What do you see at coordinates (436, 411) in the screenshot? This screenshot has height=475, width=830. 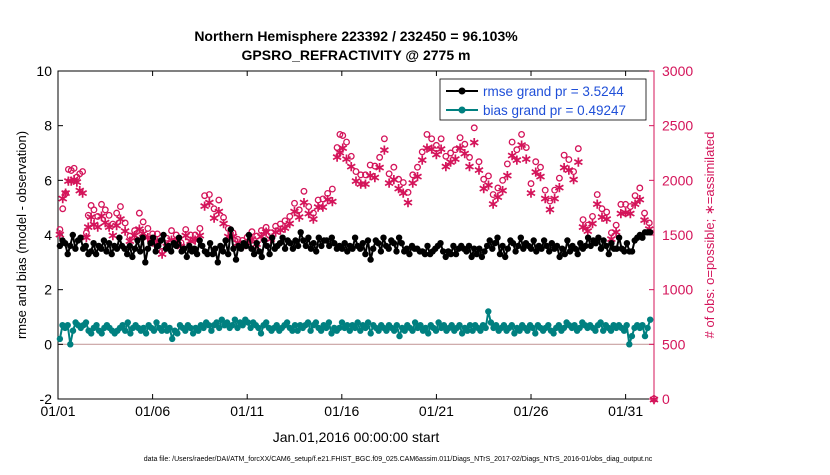 I see `x-tick-label: 01/21` at bounding box center [436, 411].